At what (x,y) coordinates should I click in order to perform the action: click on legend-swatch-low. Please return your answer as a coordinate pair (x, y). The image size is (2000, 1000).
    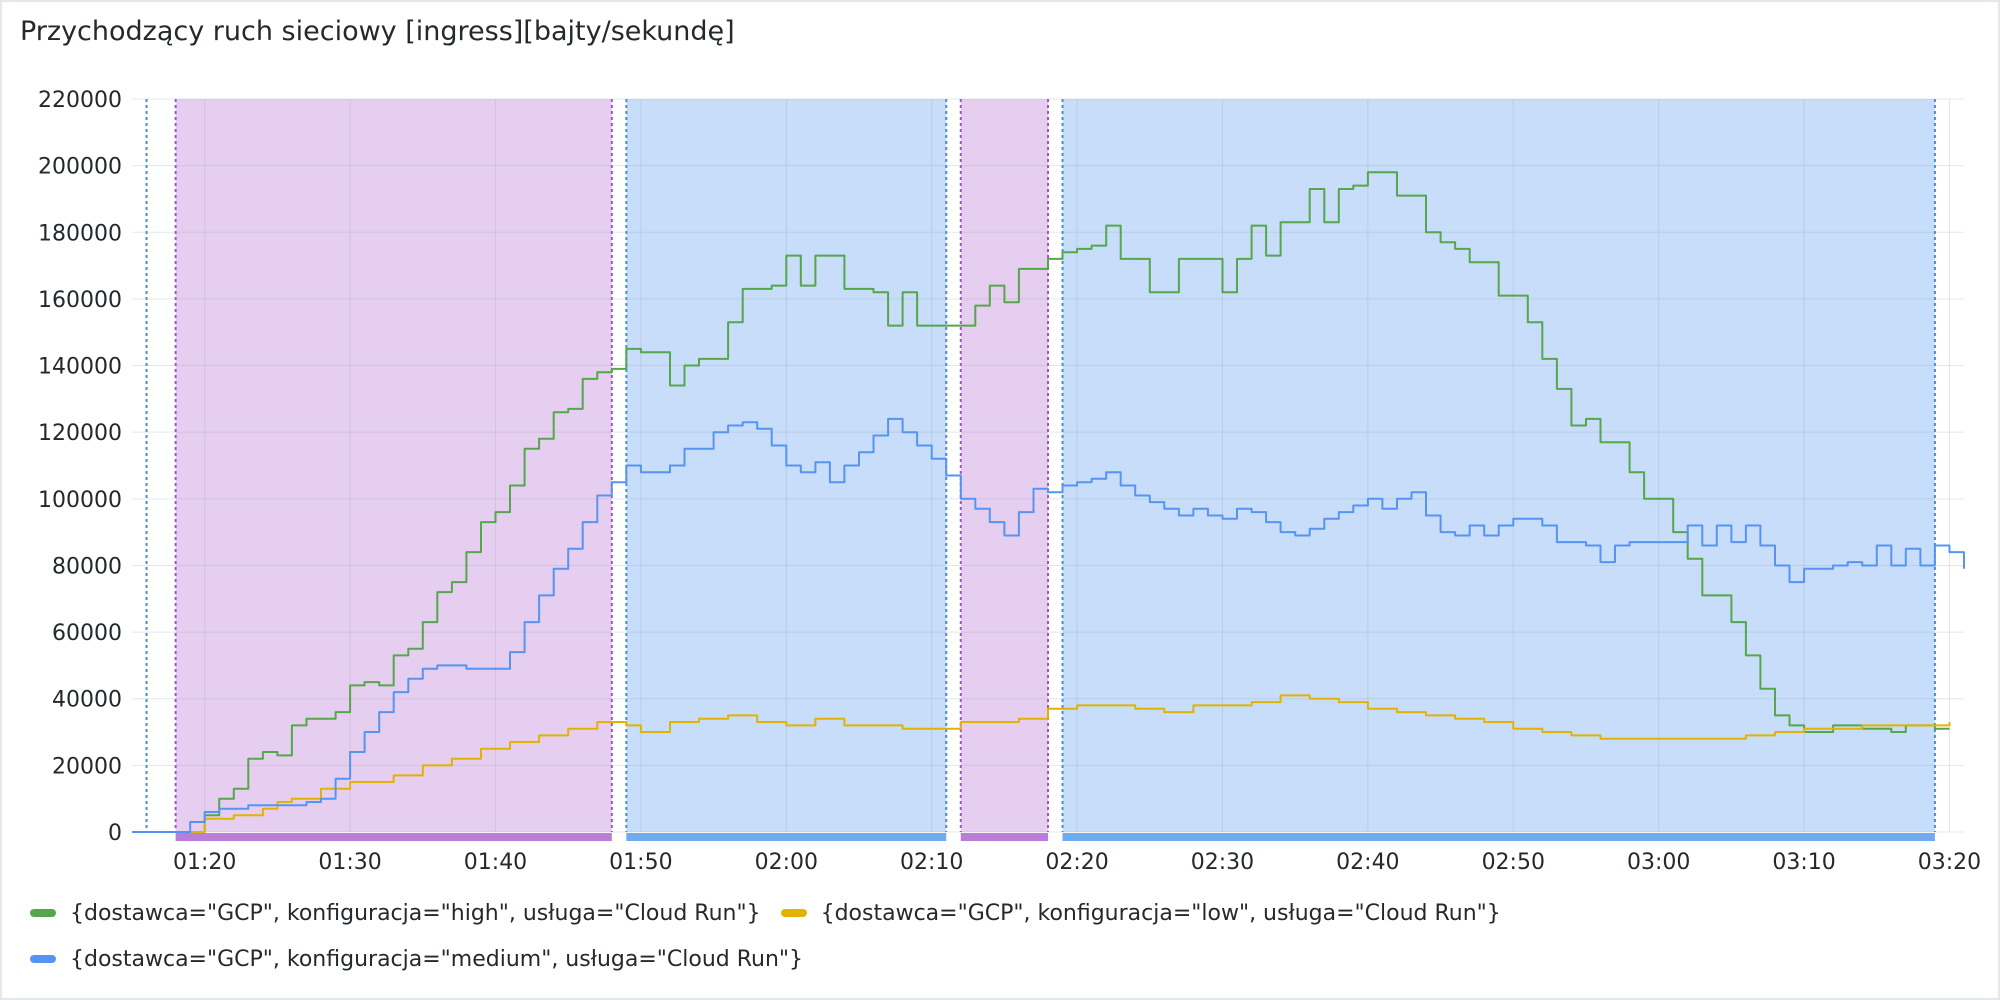
    Looking at the image, I should click on (793, 913).